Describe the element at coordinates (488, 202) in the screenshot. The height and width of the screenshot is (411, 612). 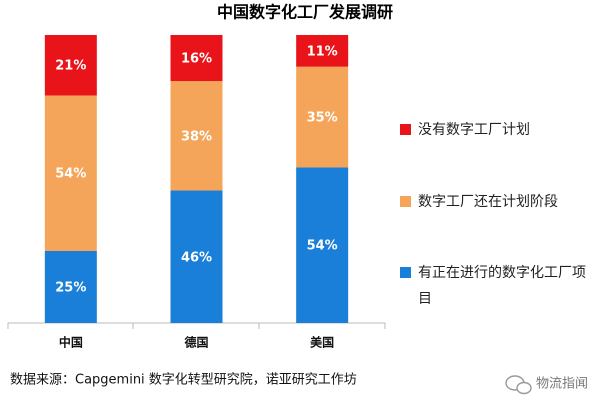
I see `legend-label: 数字工厂还在计划阶段` at that location.